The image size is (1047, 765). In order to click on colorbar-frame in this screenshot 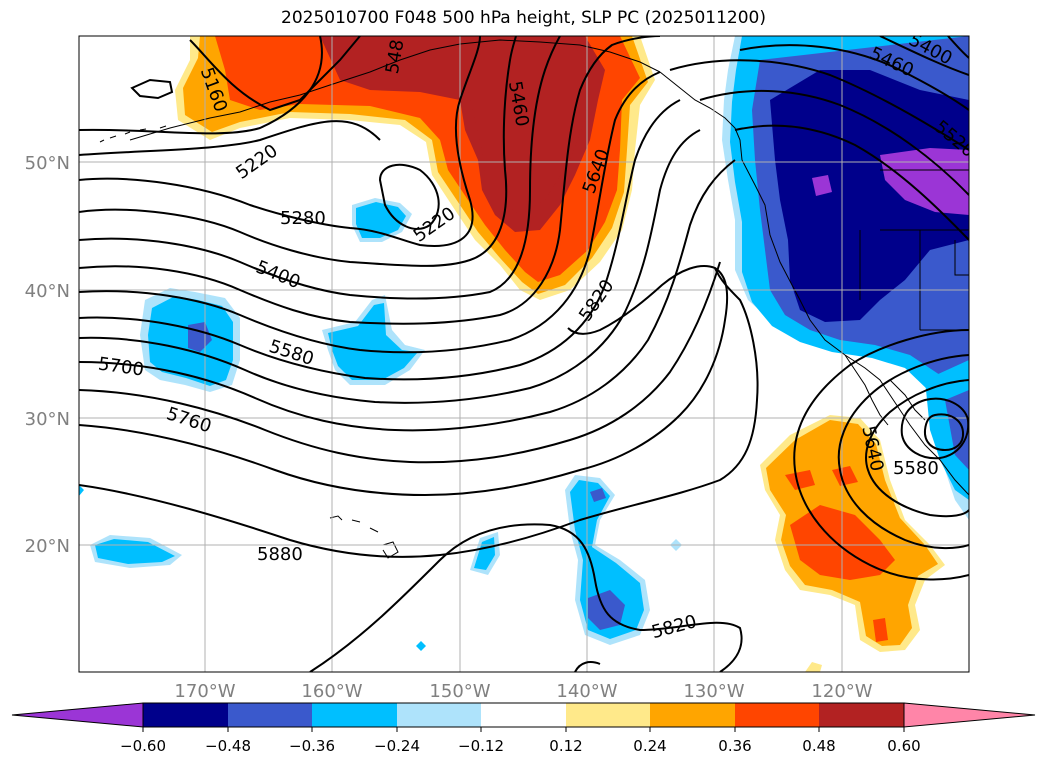, I will do `click(523, 715)`.